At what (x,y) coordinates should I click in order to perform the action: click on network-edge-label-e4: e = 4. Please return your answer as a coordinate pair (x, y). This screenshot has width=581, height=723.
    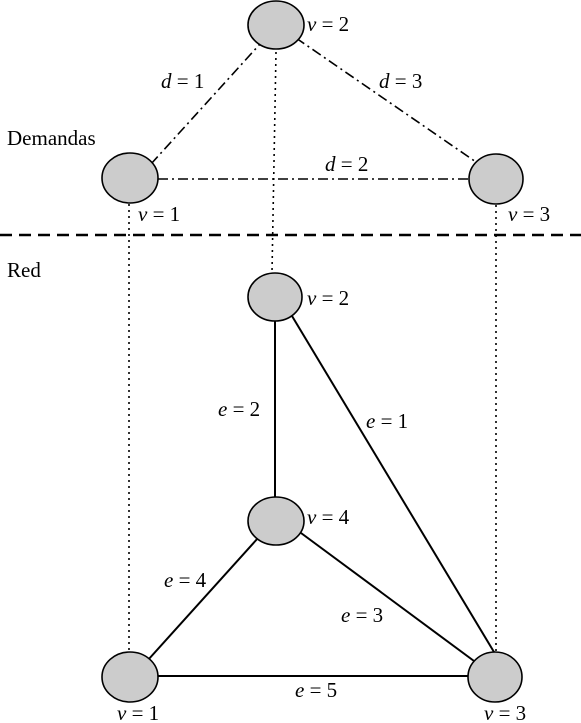
    Looking at the image, I should click on (185, 580).